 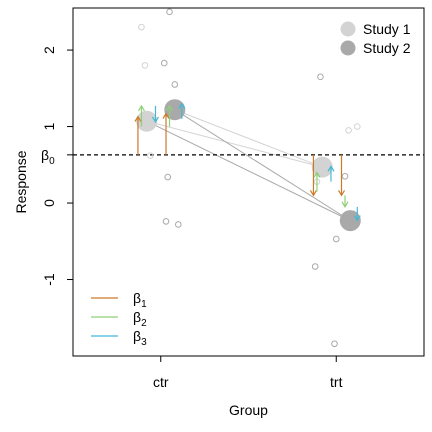 I want to click on x-axis: ctr trt, so click(x=248, y=373).